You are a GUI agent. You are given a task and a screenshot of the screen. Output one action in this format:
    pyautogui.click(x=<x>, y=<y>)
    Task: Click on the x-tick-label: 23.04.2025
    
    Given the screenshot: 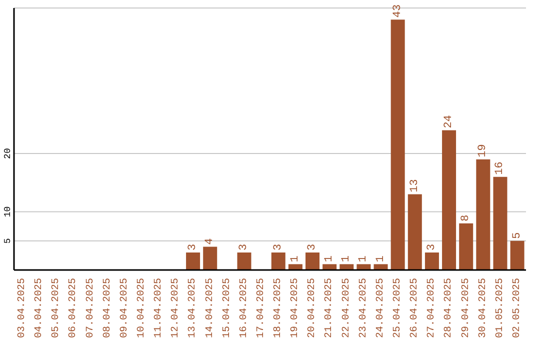 What is the action you would take?
    pyautogui.click(x=364, y=308)
    